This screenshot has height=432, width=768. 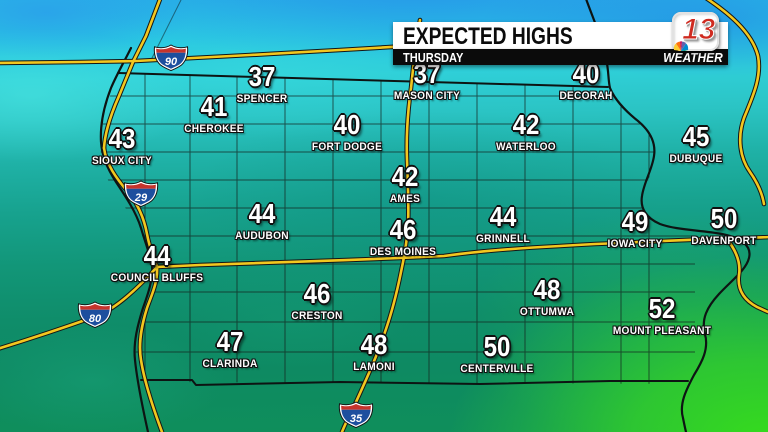 What do you see at coordinates (347, 147) in the screenshot?
I see `city-name: FORT DODGE` at bounding box center [347, 147].